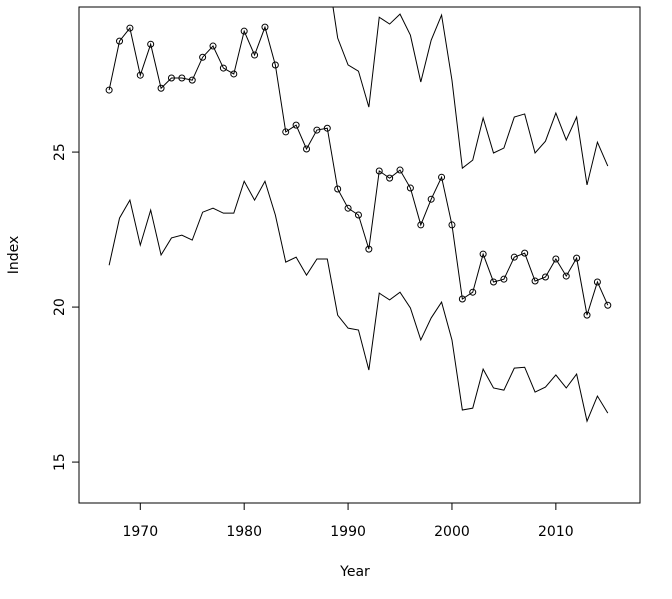 This screenshot has height=599, width=672. Describe the element at coordinates (244, 532) in the screenshot. I see `x-tick-label: 1980` at that location.